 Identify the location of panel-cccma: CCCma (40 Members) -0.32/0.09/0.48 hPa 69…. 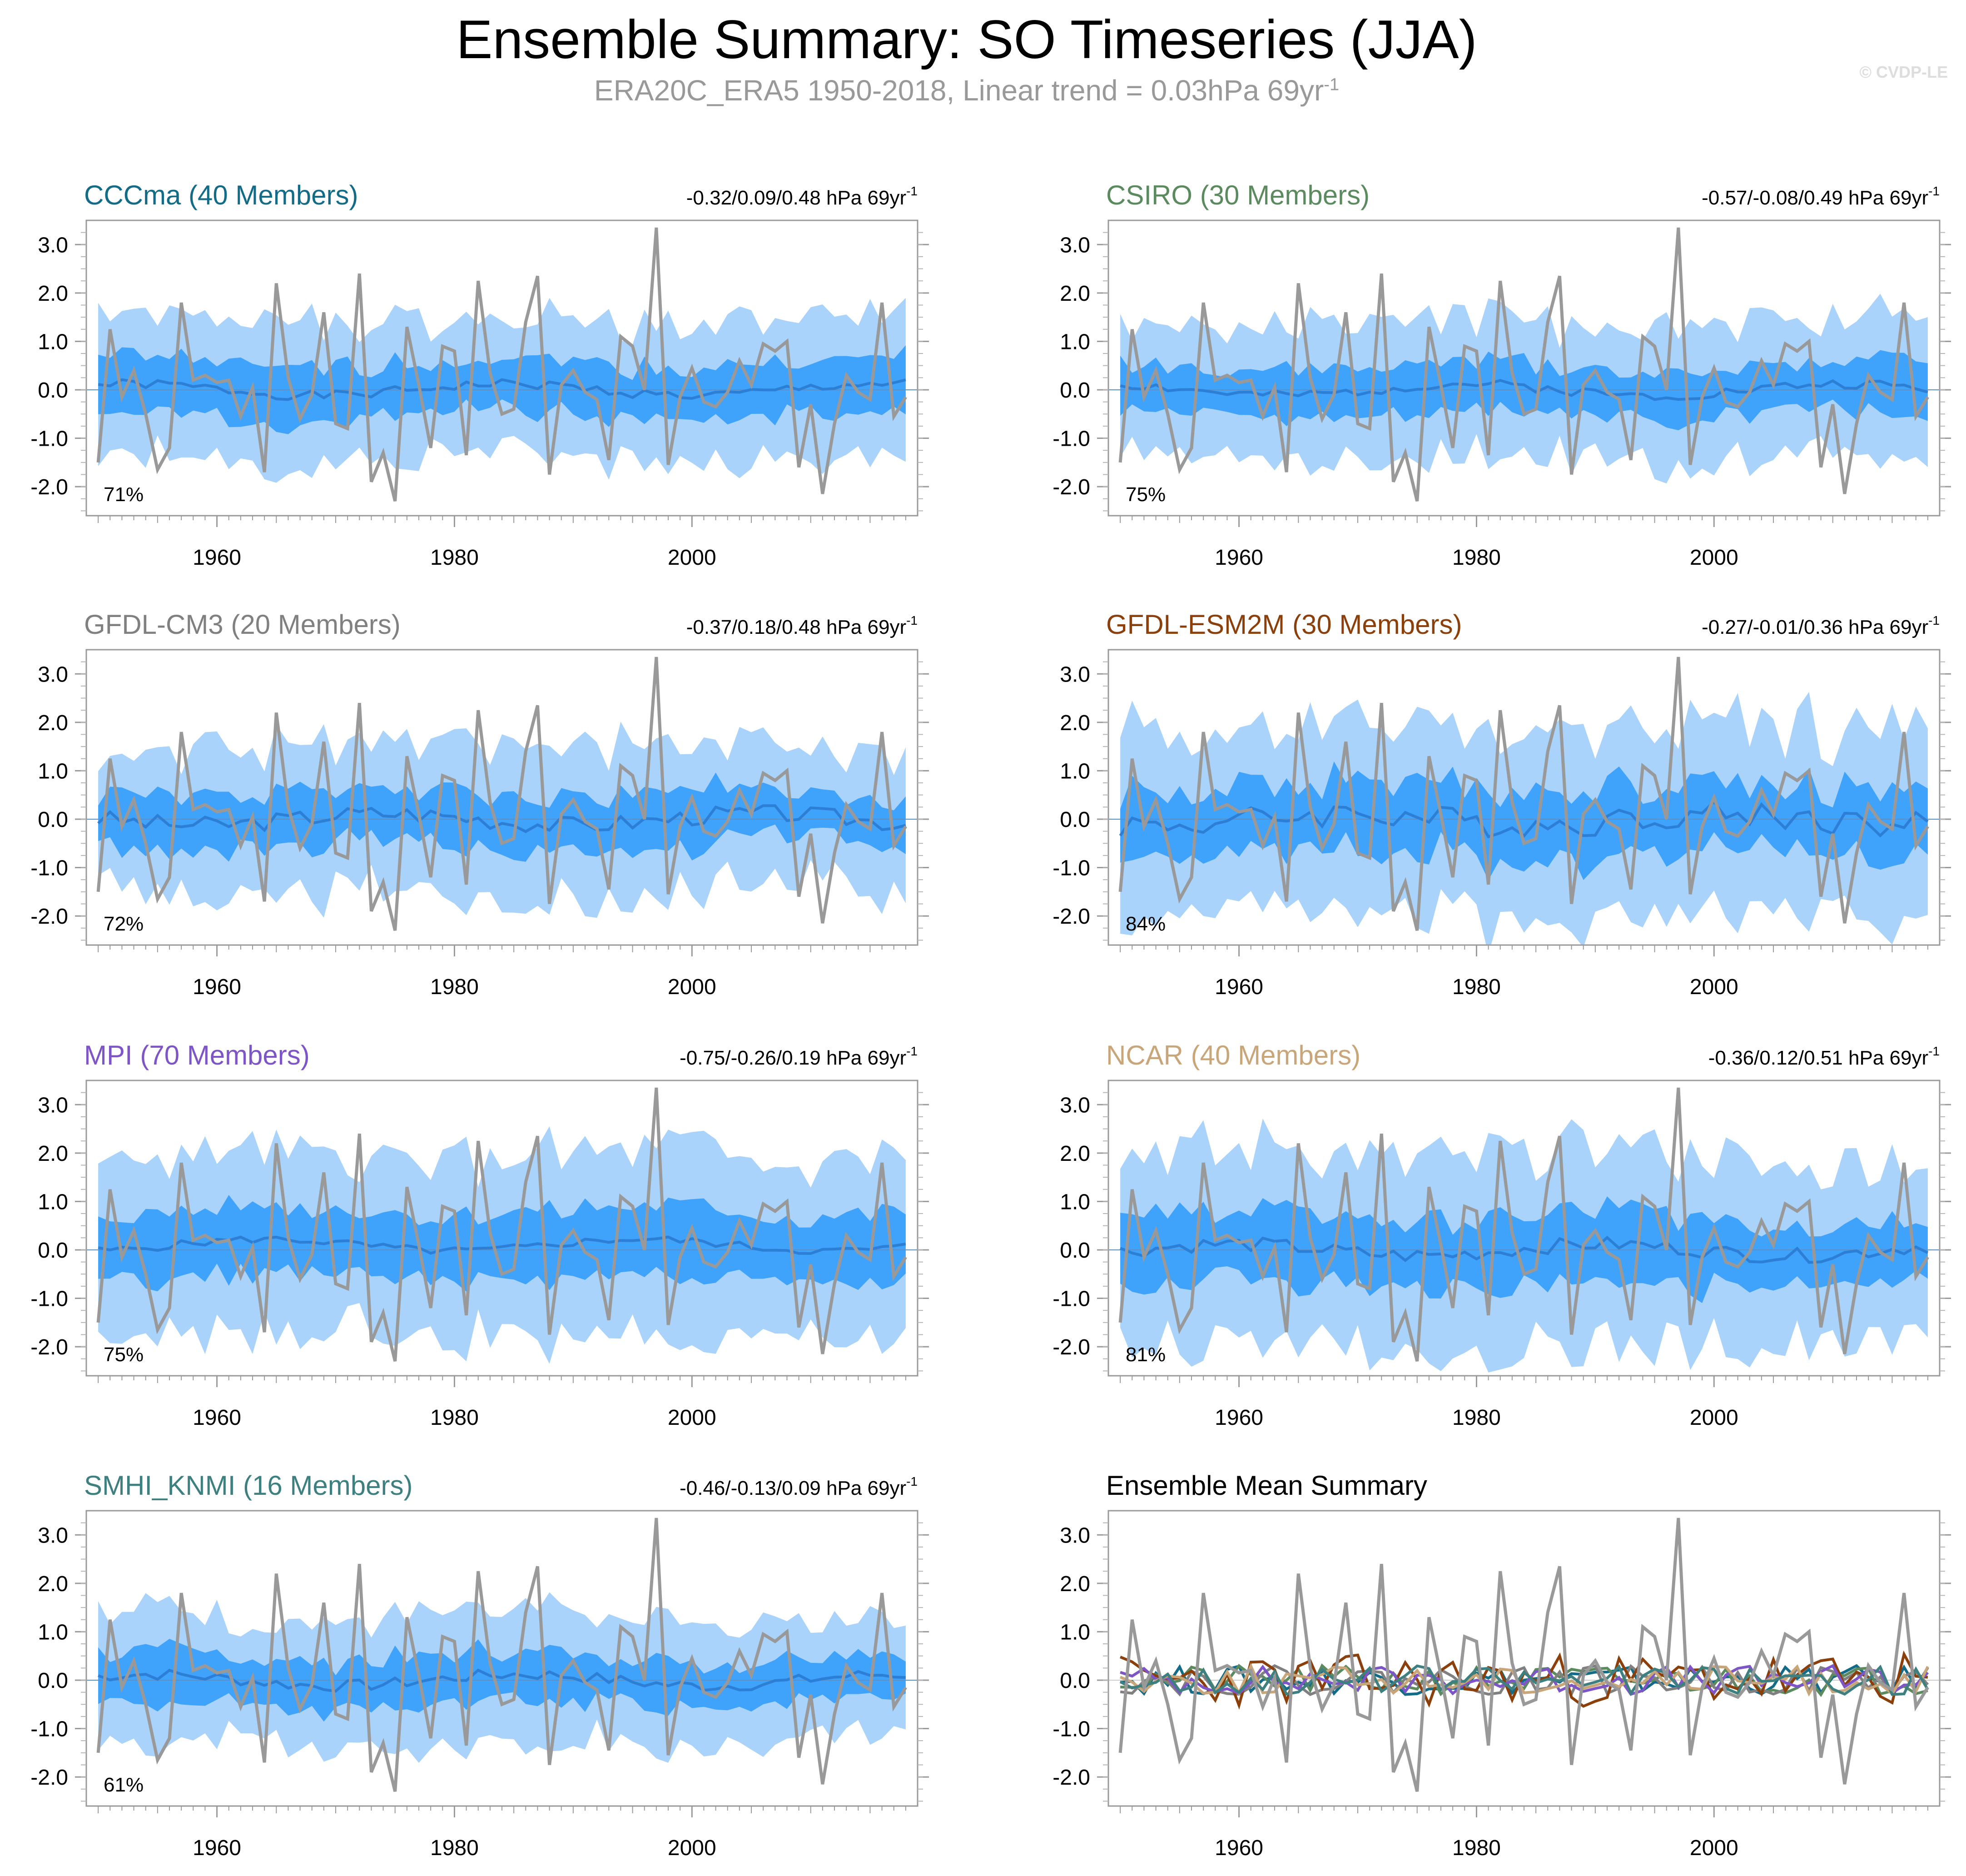
(479, 375).